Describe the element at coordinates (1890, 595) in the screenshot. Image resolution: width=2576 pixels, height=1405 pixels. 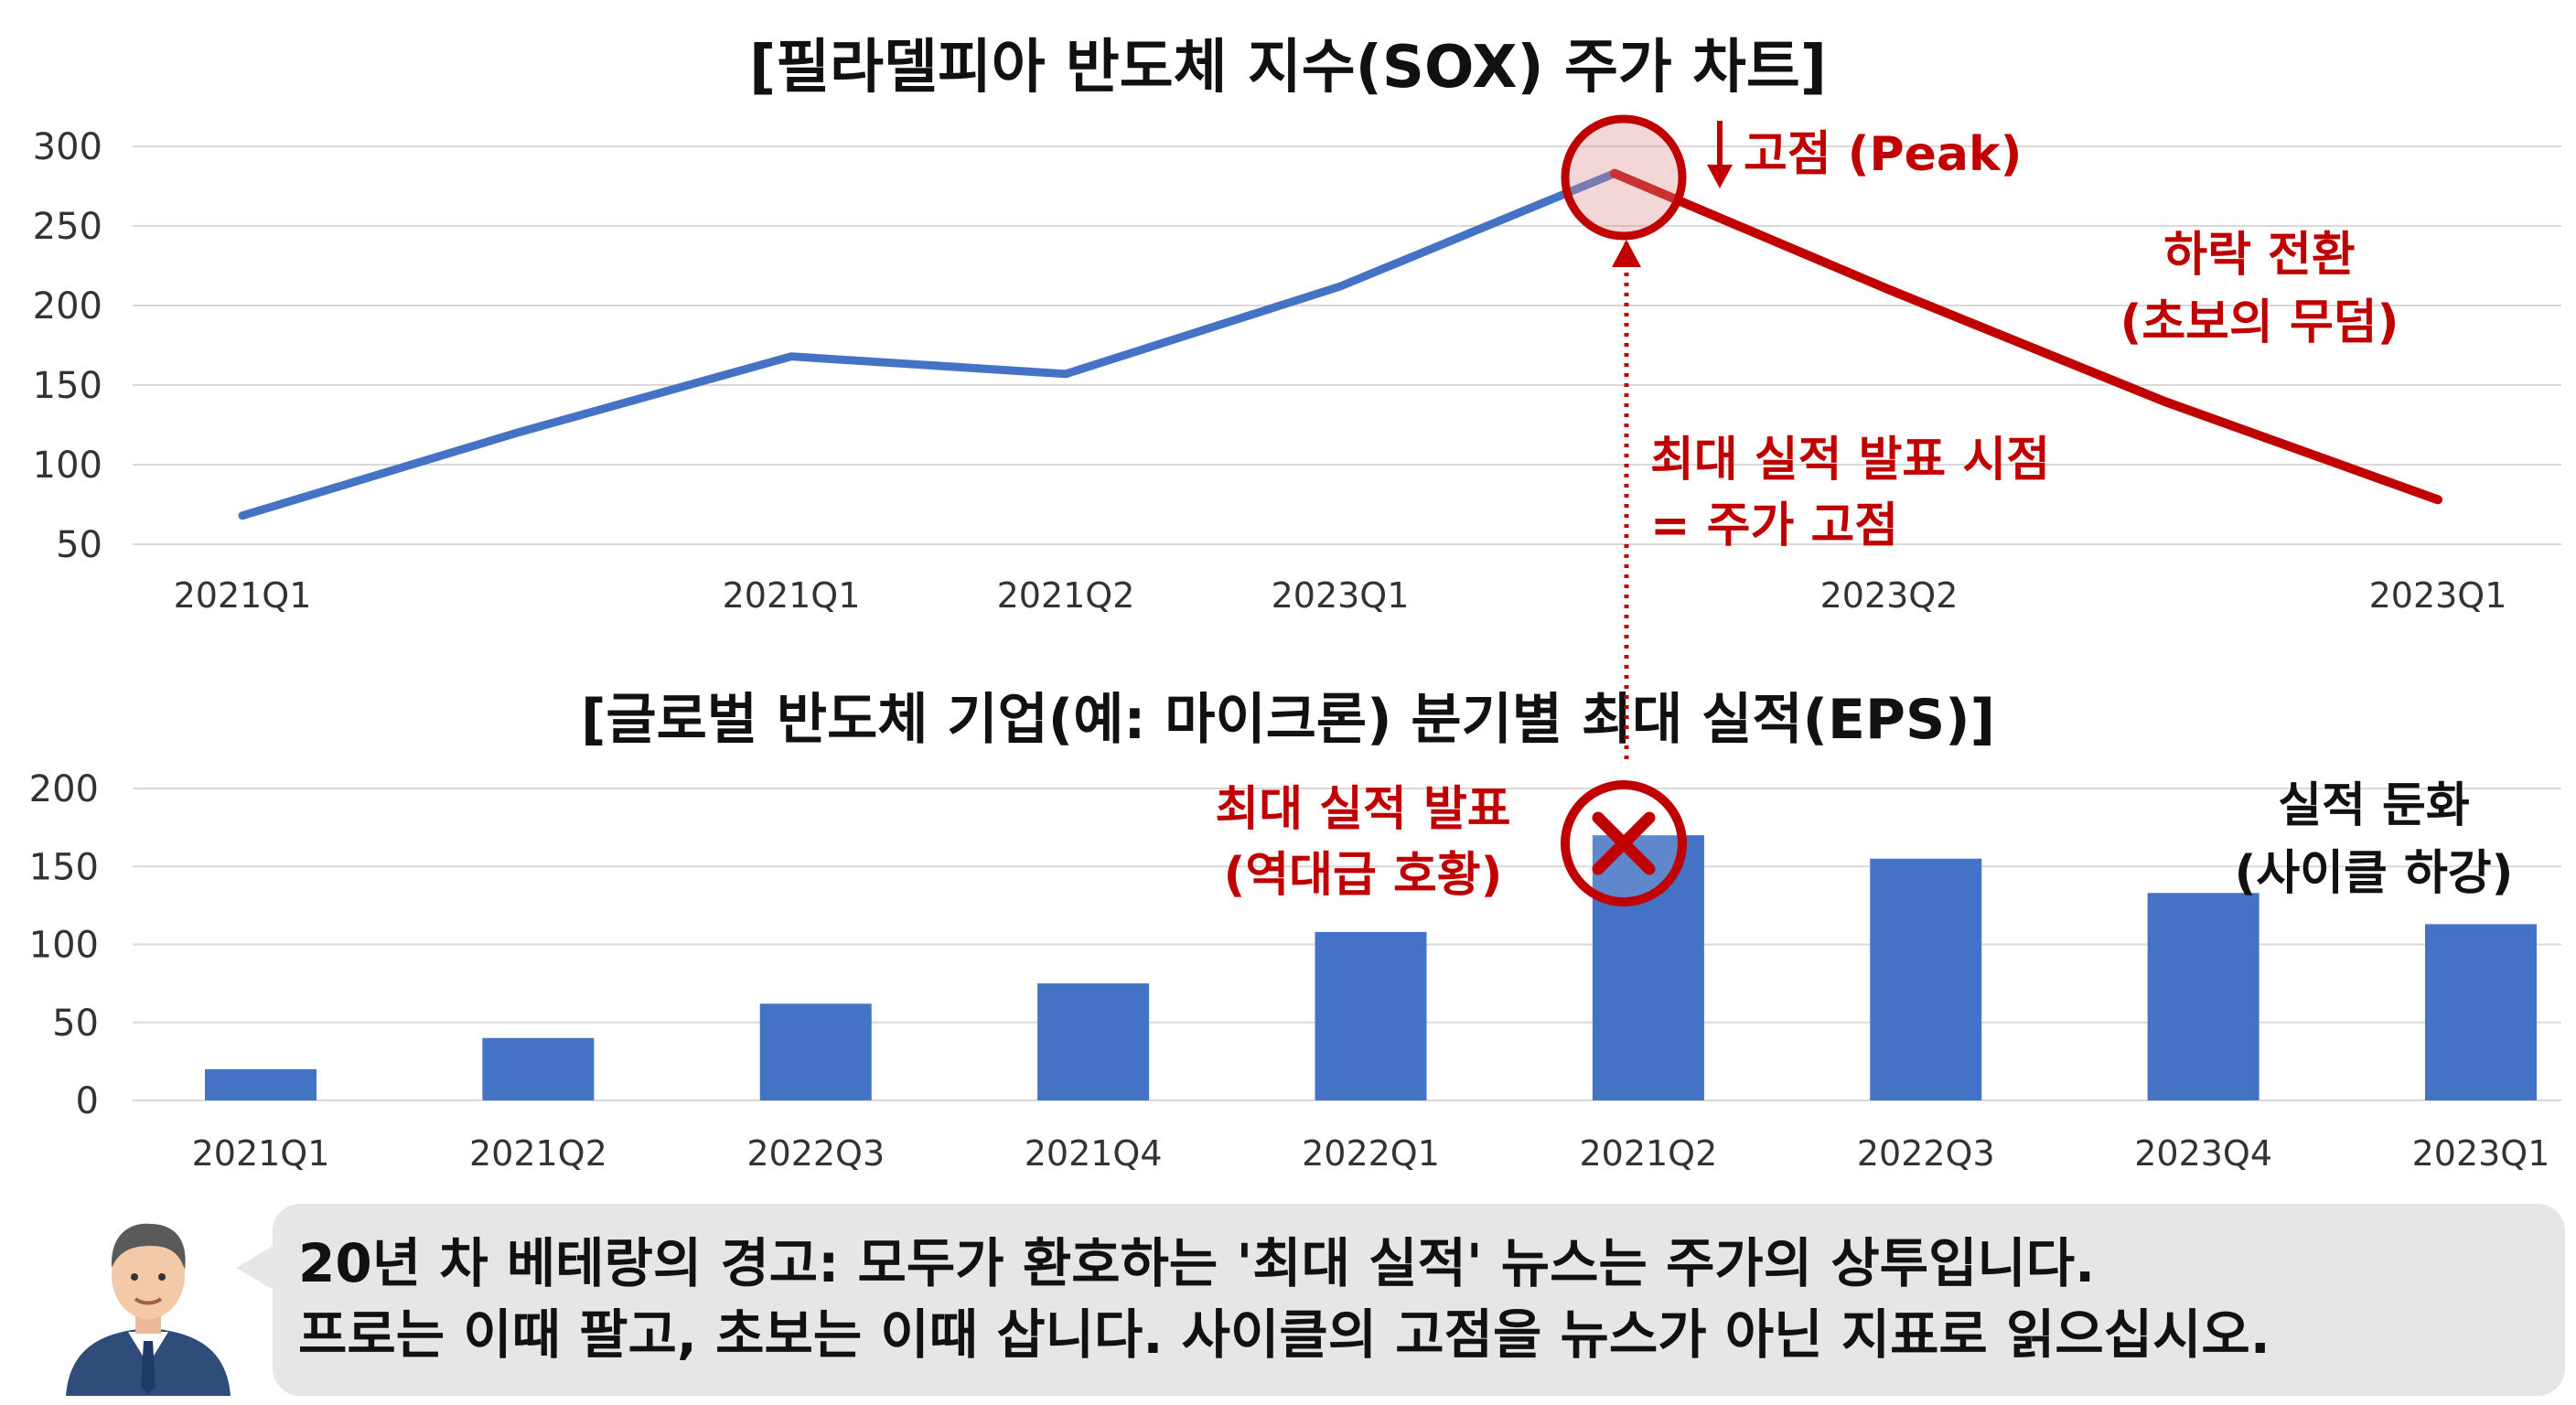
I see `sox-x-tick-label: 2023Q2` at that location.